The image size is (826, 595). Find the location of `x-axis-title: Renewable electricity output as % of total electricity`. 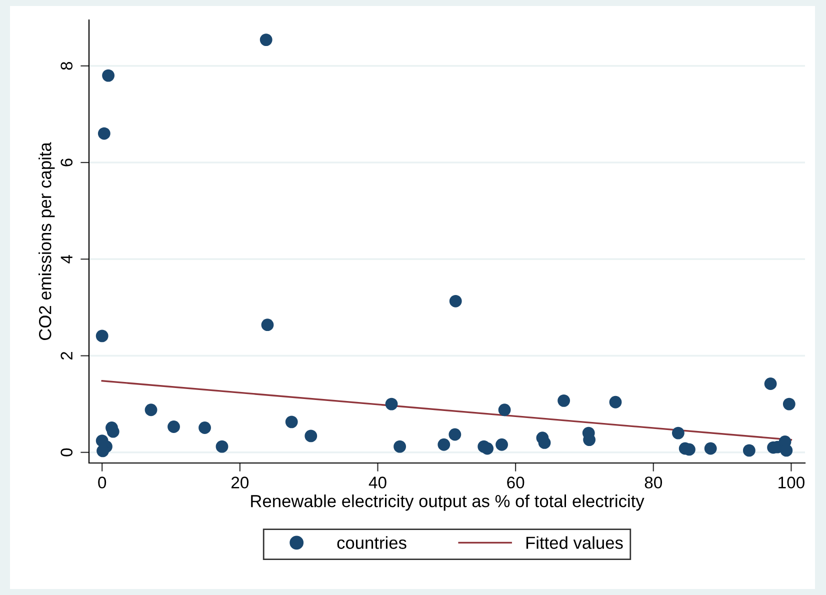

x-axis-title: Renewable electricity output as % of total electricity is located at coordinates (447, 502).